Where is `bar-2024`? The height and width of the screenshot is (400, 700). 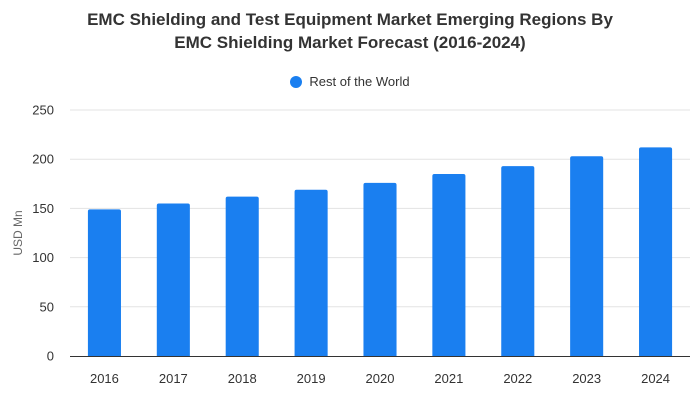
bar-2024 is located at coordinates (656, 251).